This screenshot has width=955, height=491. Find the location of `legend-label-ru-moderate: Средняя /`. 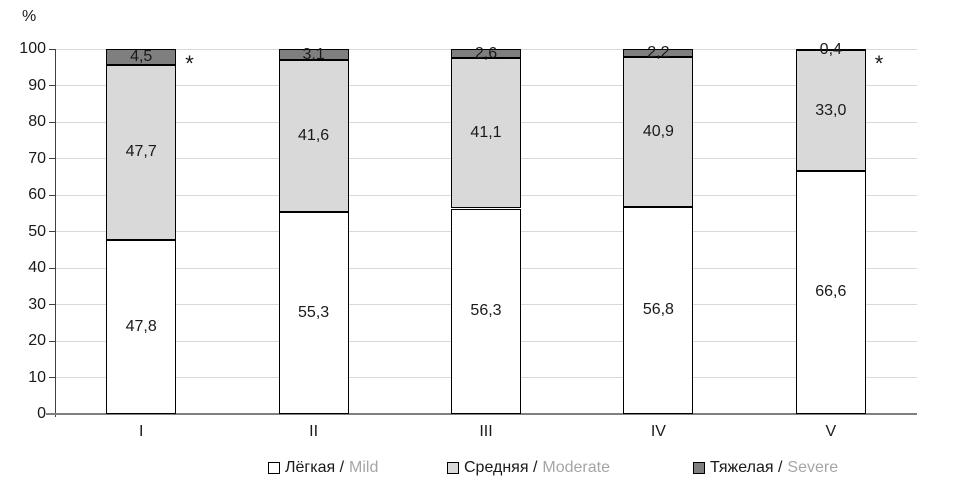

legend-label-ru-moderate: Средняя / is located at coordinates (501, 467).